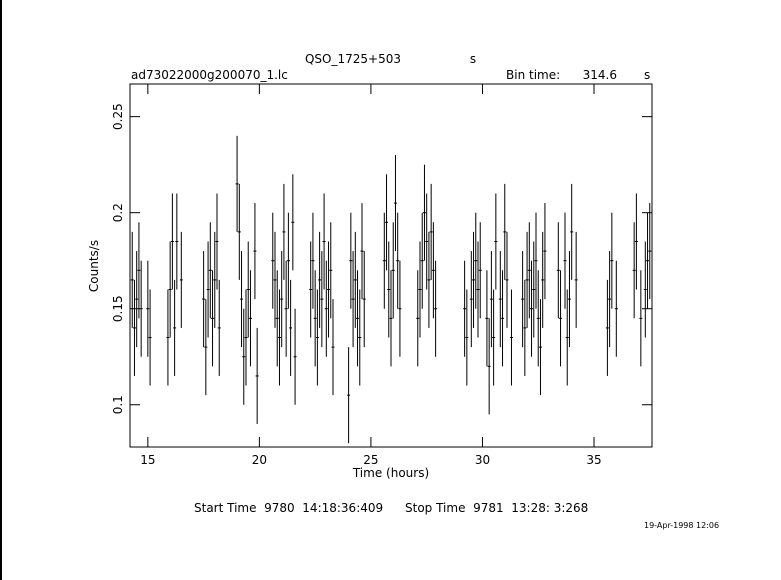  I want to click on stop-time: Stop Time 9781 13:28: 3:268, so click(496, 508).